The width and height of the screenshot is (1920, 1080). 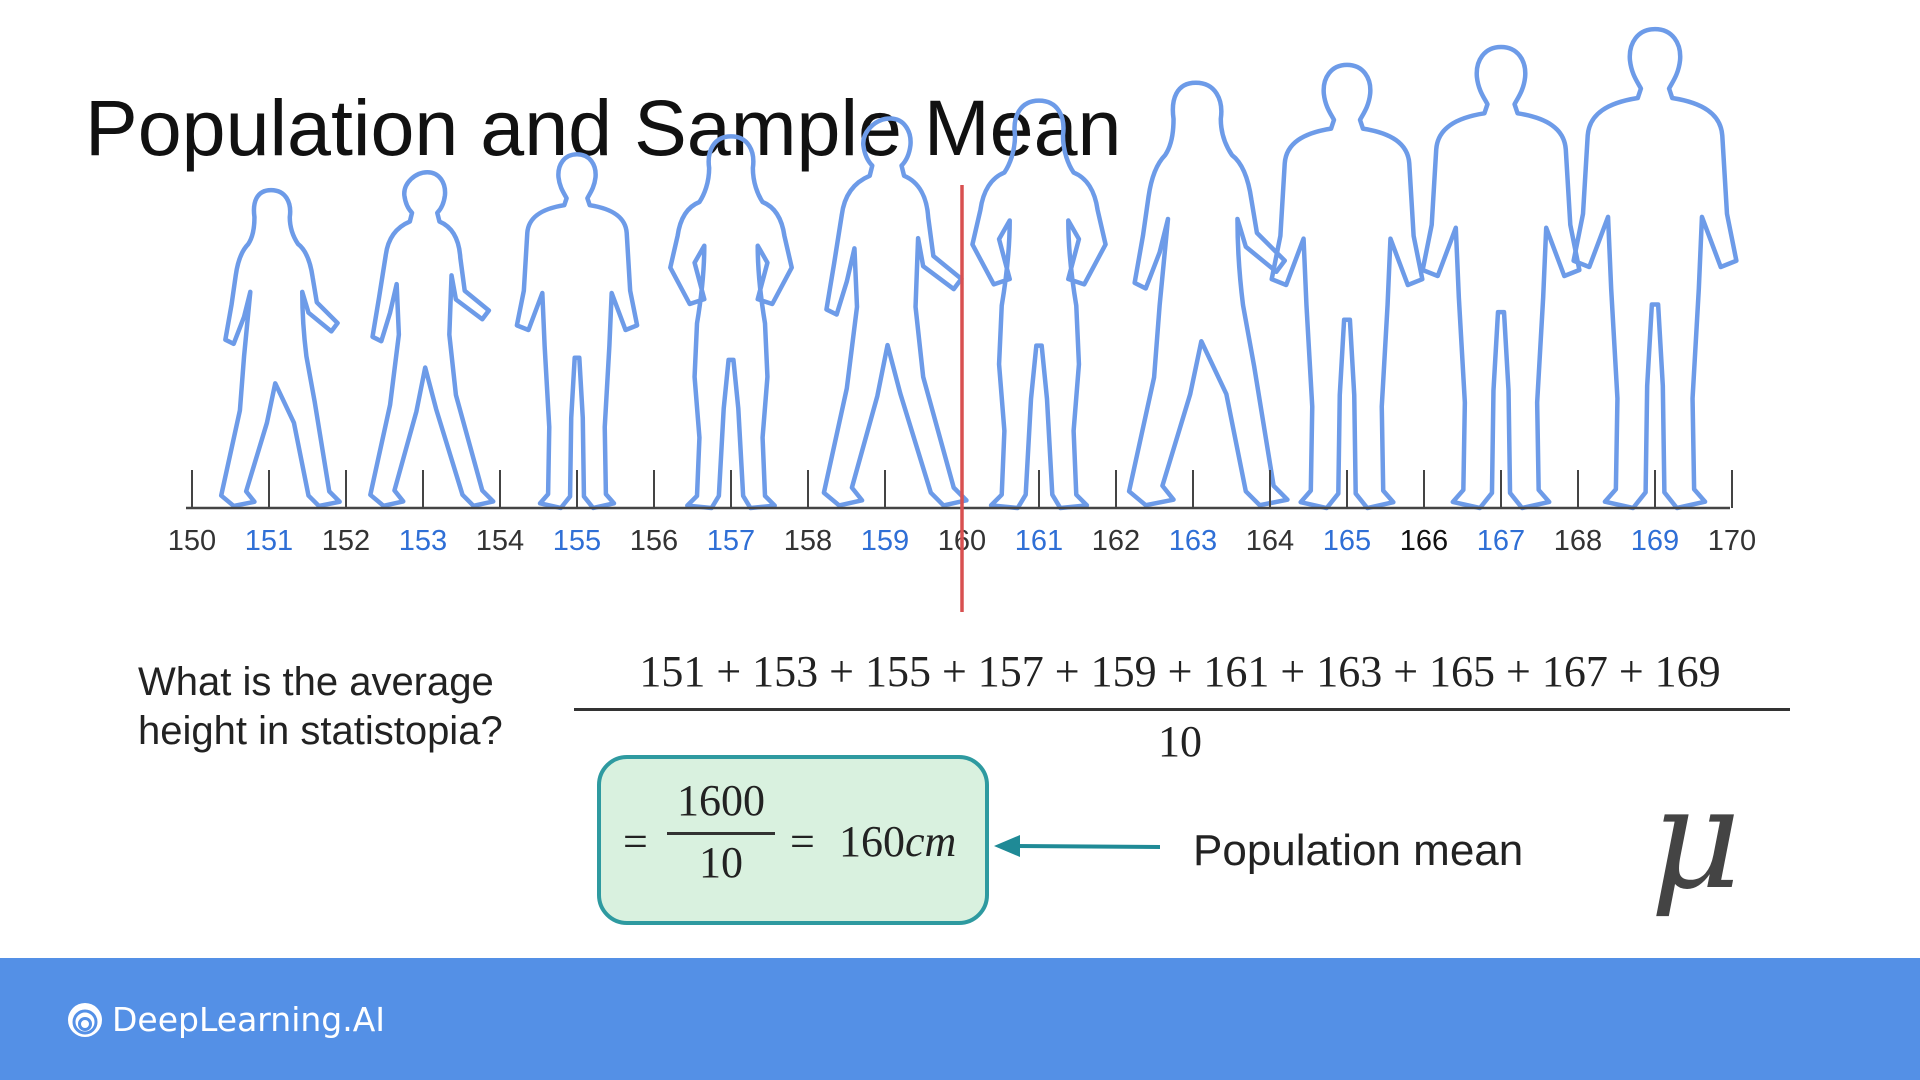 What do you see at coordinates (1424, 541) in the screenshot?
I see `tick-label: 166` at bounding box center [1424, 541].